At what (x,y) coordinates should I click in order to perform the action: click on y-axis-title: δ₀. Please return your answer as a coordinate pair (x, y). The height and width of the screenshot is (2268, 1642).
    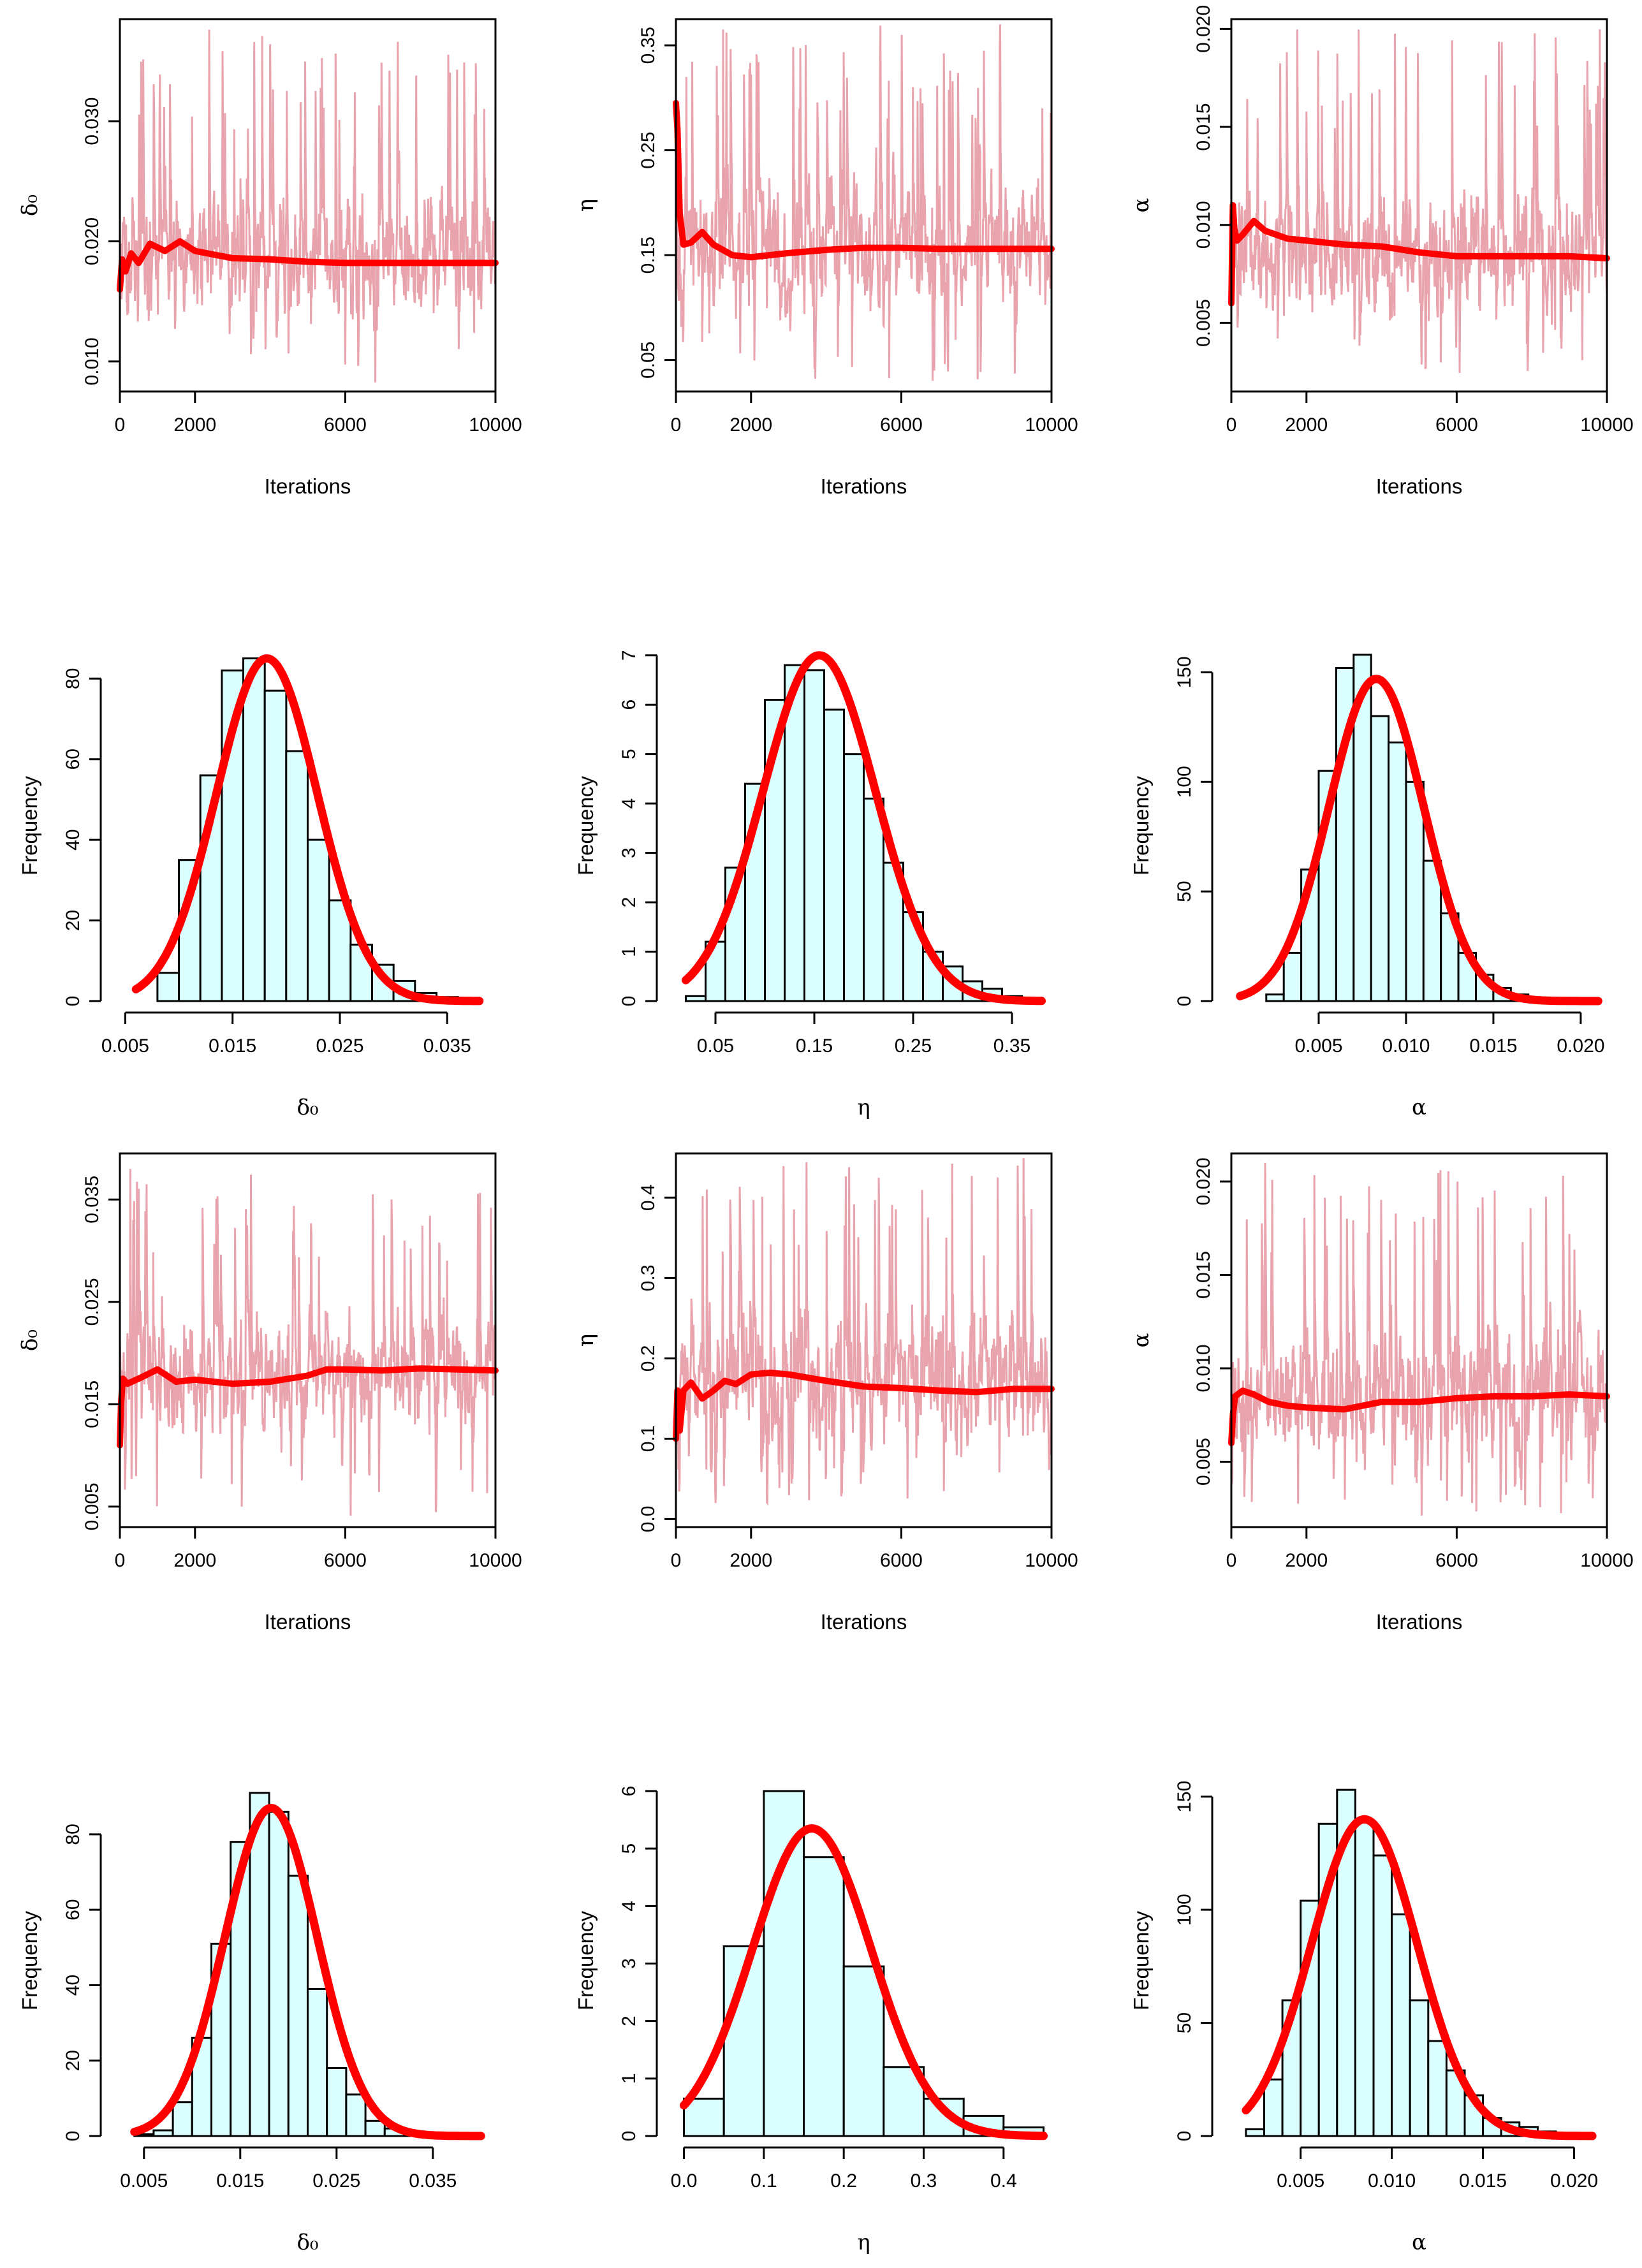
    Looking at the image, I should click on (30, 205).